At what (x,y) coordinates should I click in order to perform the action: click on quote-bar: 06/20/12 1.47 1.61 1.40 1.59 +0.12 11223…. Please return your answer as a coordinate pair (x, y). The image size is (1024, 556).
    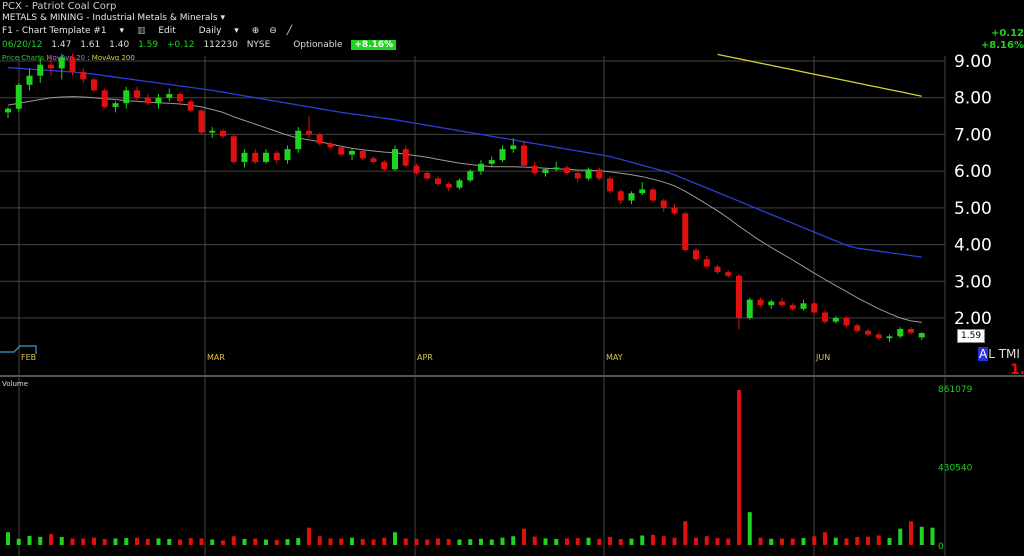
    Looking at the image, I should click on (202, 45).